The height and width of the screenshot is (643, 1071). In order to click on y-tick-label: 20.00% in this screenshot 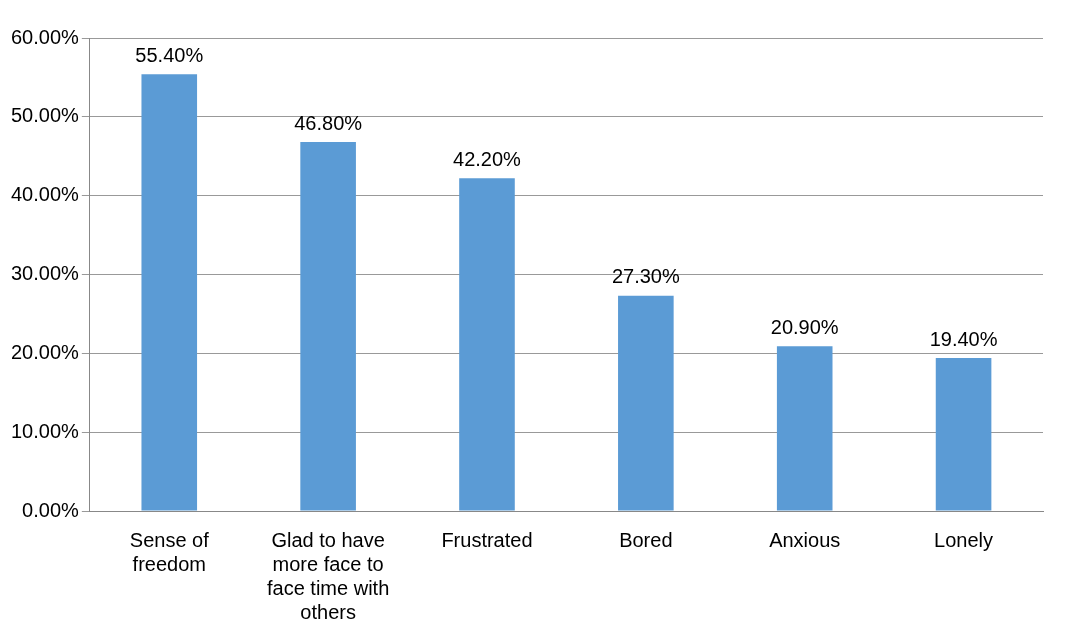, I will do `click(45, 351)`.